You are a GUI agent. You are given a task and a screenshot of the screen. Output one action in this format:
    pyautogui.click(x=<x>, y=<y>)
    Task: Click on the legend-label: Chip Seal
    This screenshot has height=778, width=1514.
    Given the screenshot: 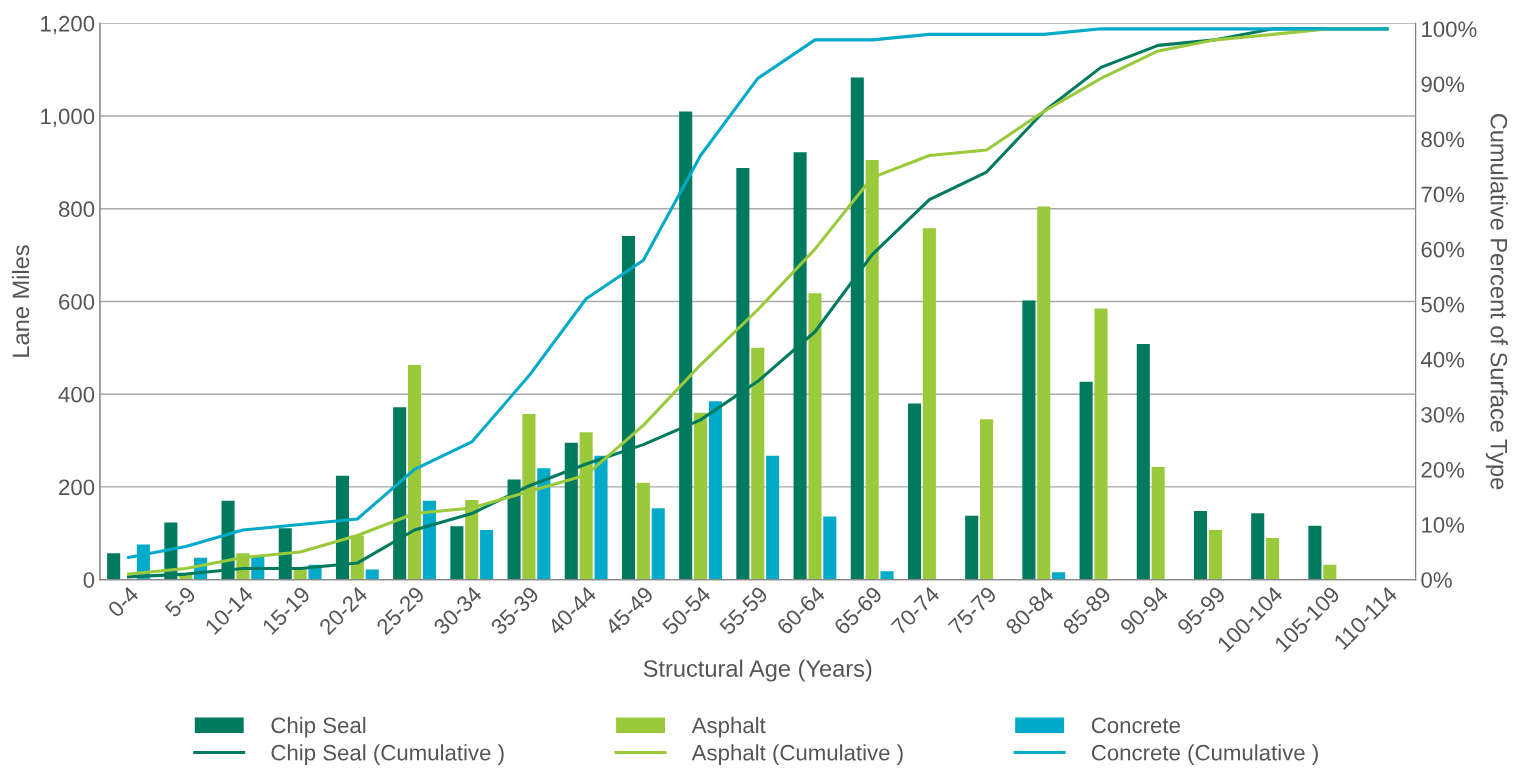 What is the action you would take?
    pyautogui.click(x=318, y=727)
    